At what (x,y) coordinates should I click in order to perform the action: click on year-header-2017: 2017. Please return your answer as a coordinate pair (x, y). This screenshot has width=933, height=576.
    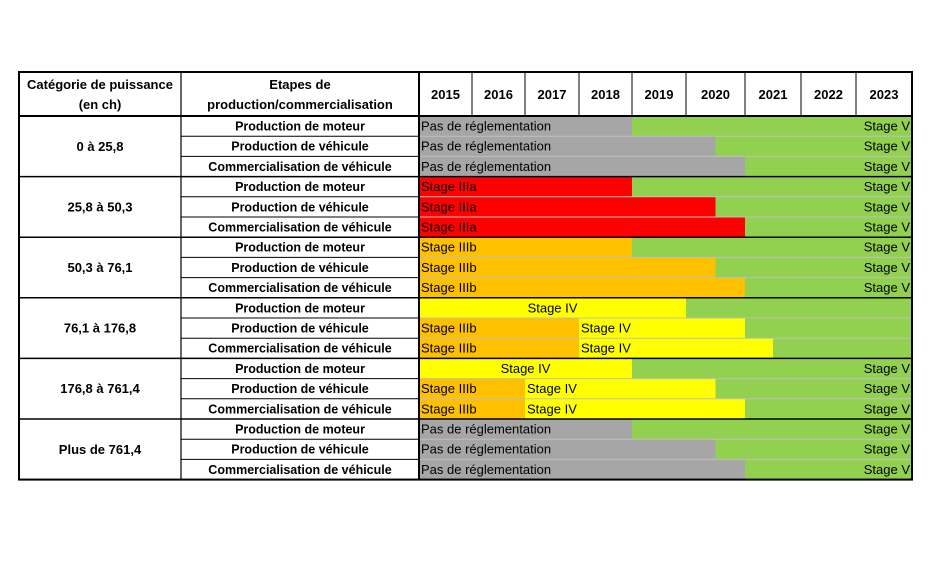
    Looking at the image, I should click on (552, 94).